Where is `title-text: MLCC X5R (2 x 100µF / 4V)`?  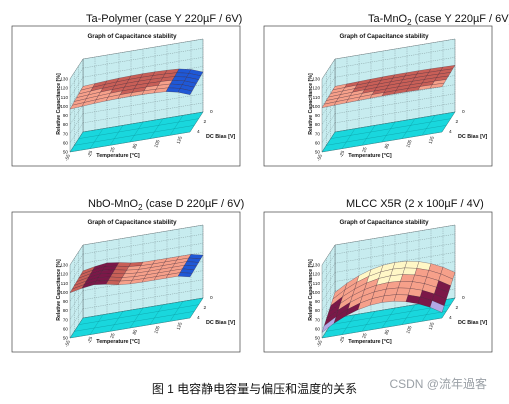 title-text: MLCC X5R (2 x 100µF / 4V) is located at coordinates (415, 204).